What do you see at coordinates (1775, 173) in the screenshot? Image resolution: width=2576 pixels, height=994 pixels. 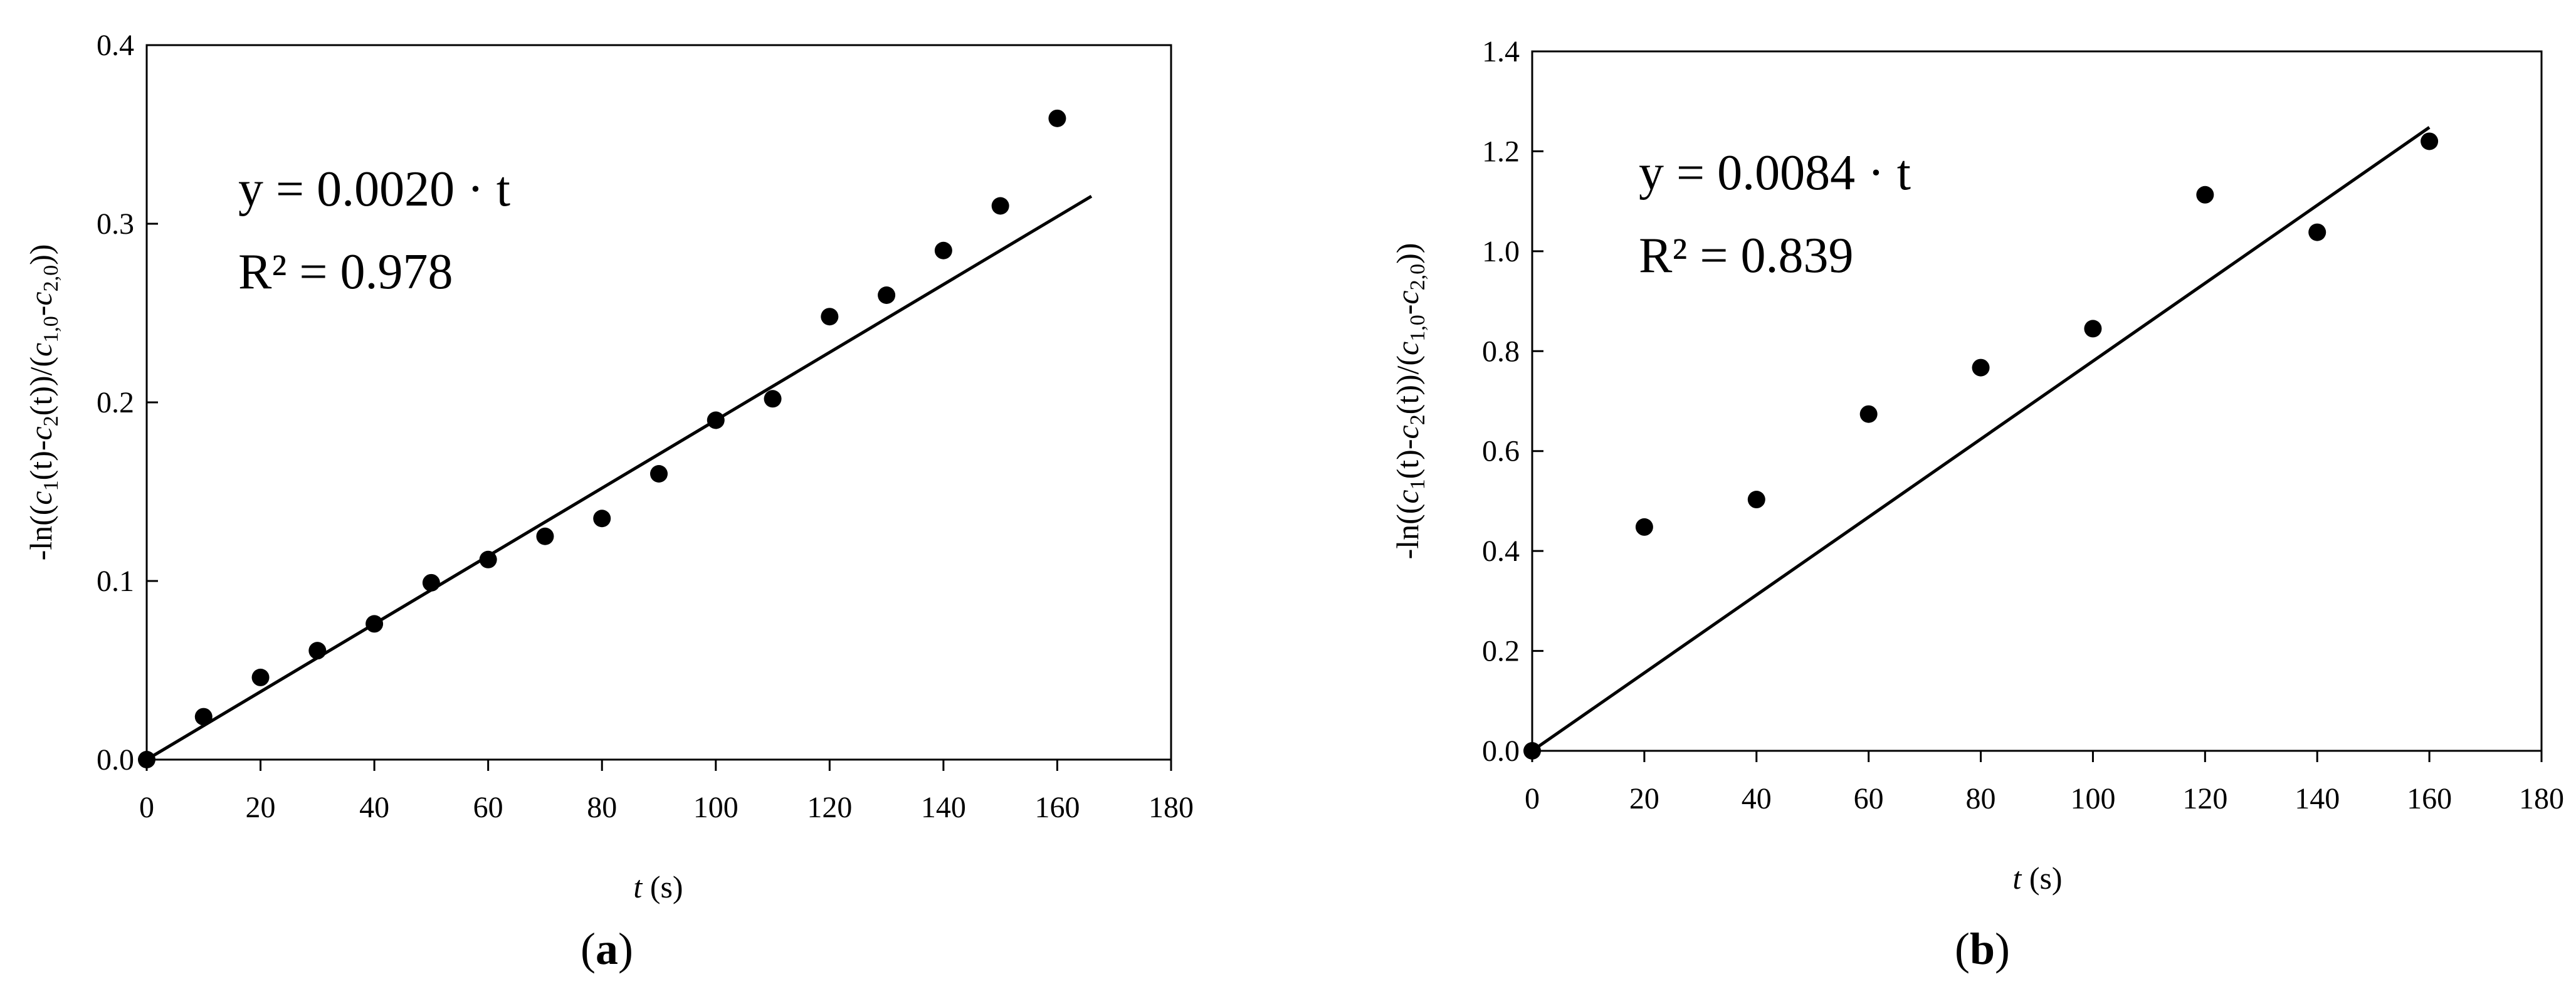 I see `equation-b: y = 0.0084 · t` at bounding box center [1775, 173].